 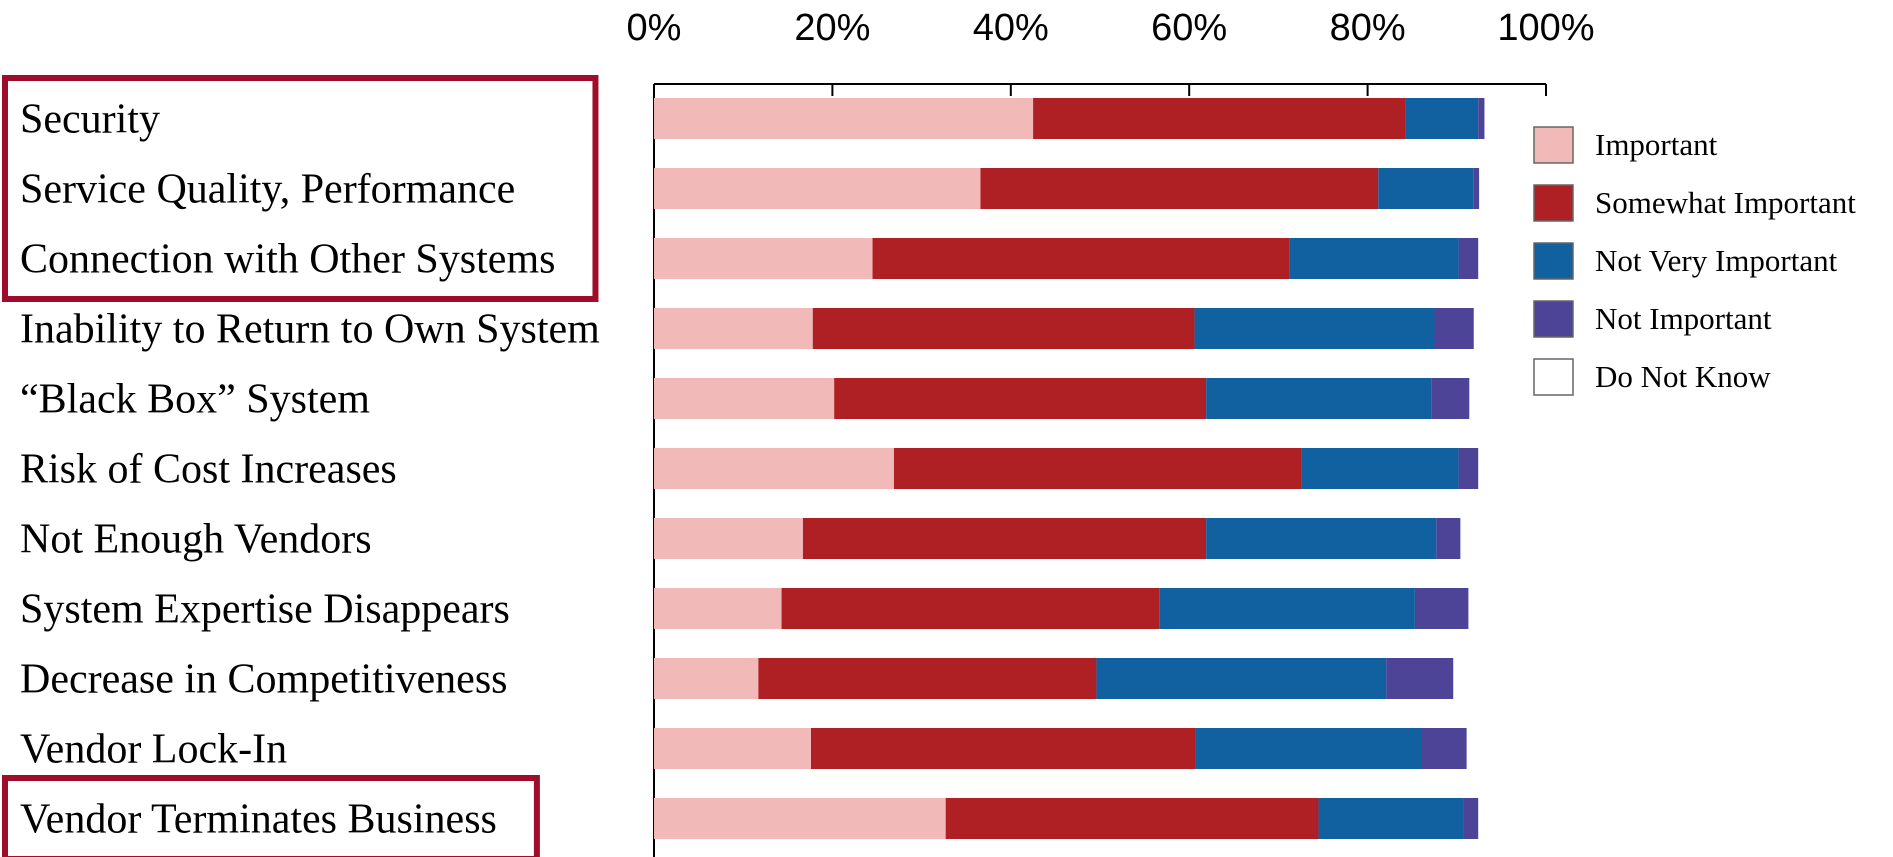 What do you see at coordinates (1545, 28) in the screenshot?
I see `x-tick-label: 100%` at bounding box center [1545, 28].